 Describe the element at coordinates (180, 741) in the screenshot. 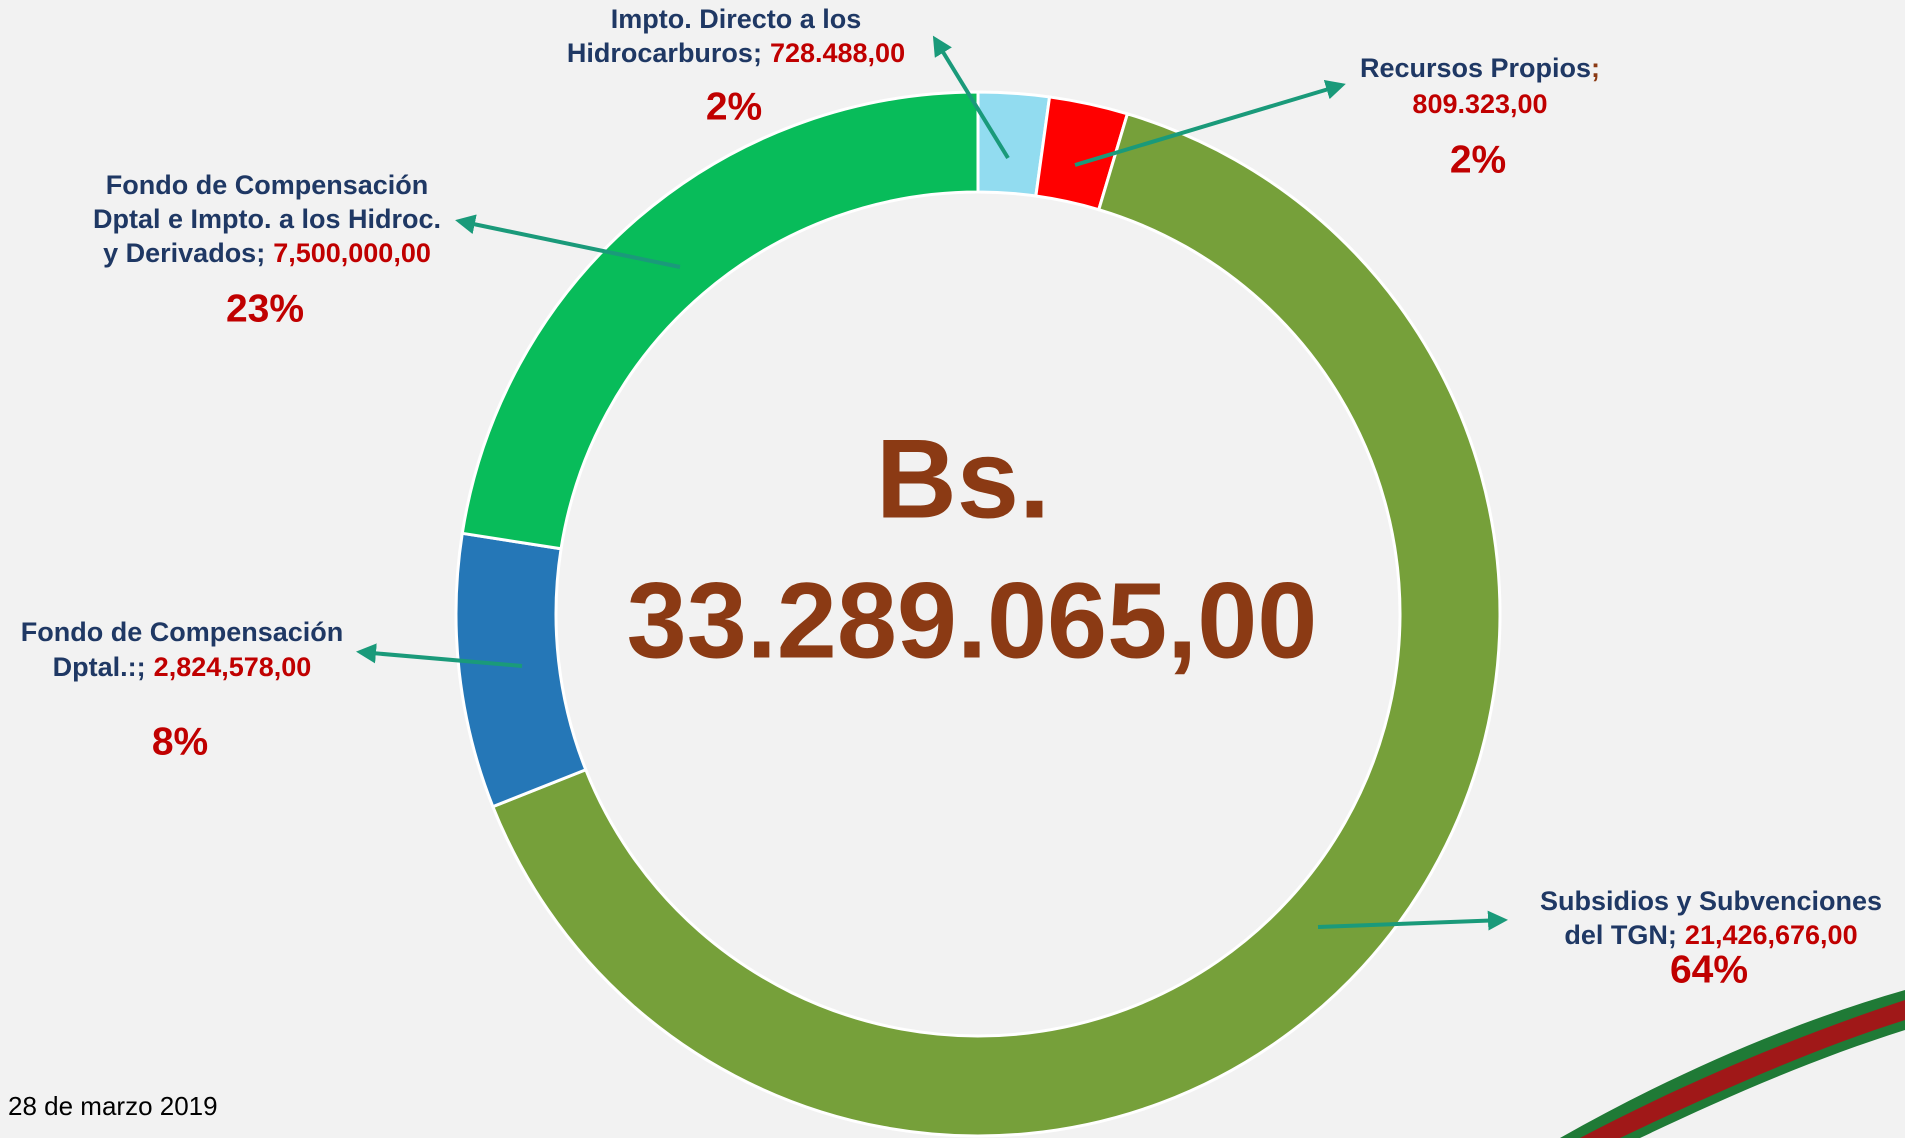

I see `percent-label: 8%` at that location.